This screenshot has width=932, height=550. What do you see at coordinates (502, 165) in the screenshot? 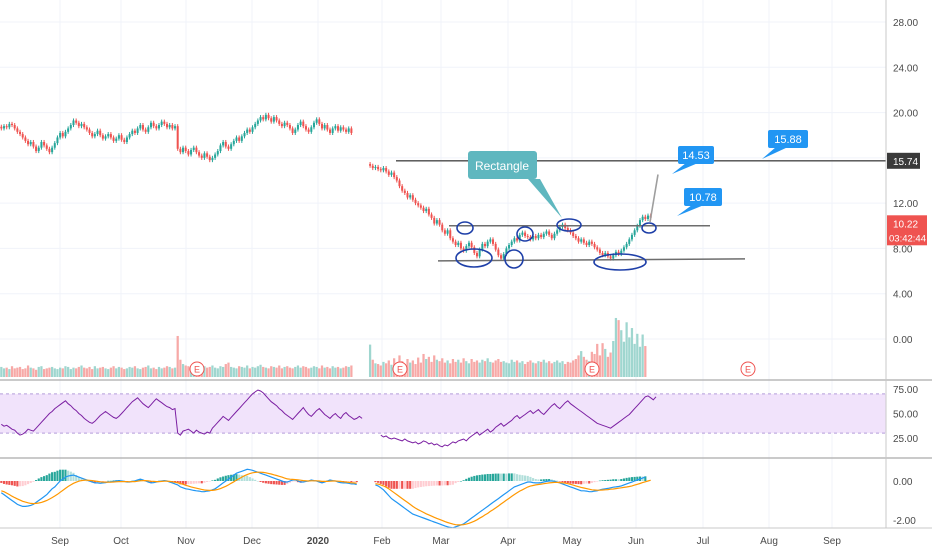
I see `rectangle-callout` at bounding box center [502, 165].